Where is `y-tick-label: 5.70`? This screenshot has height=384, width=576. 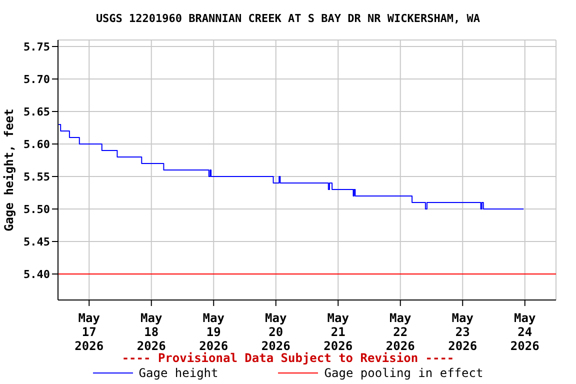
y-tick-label: 5.70 is located at coordinates (37, 79).